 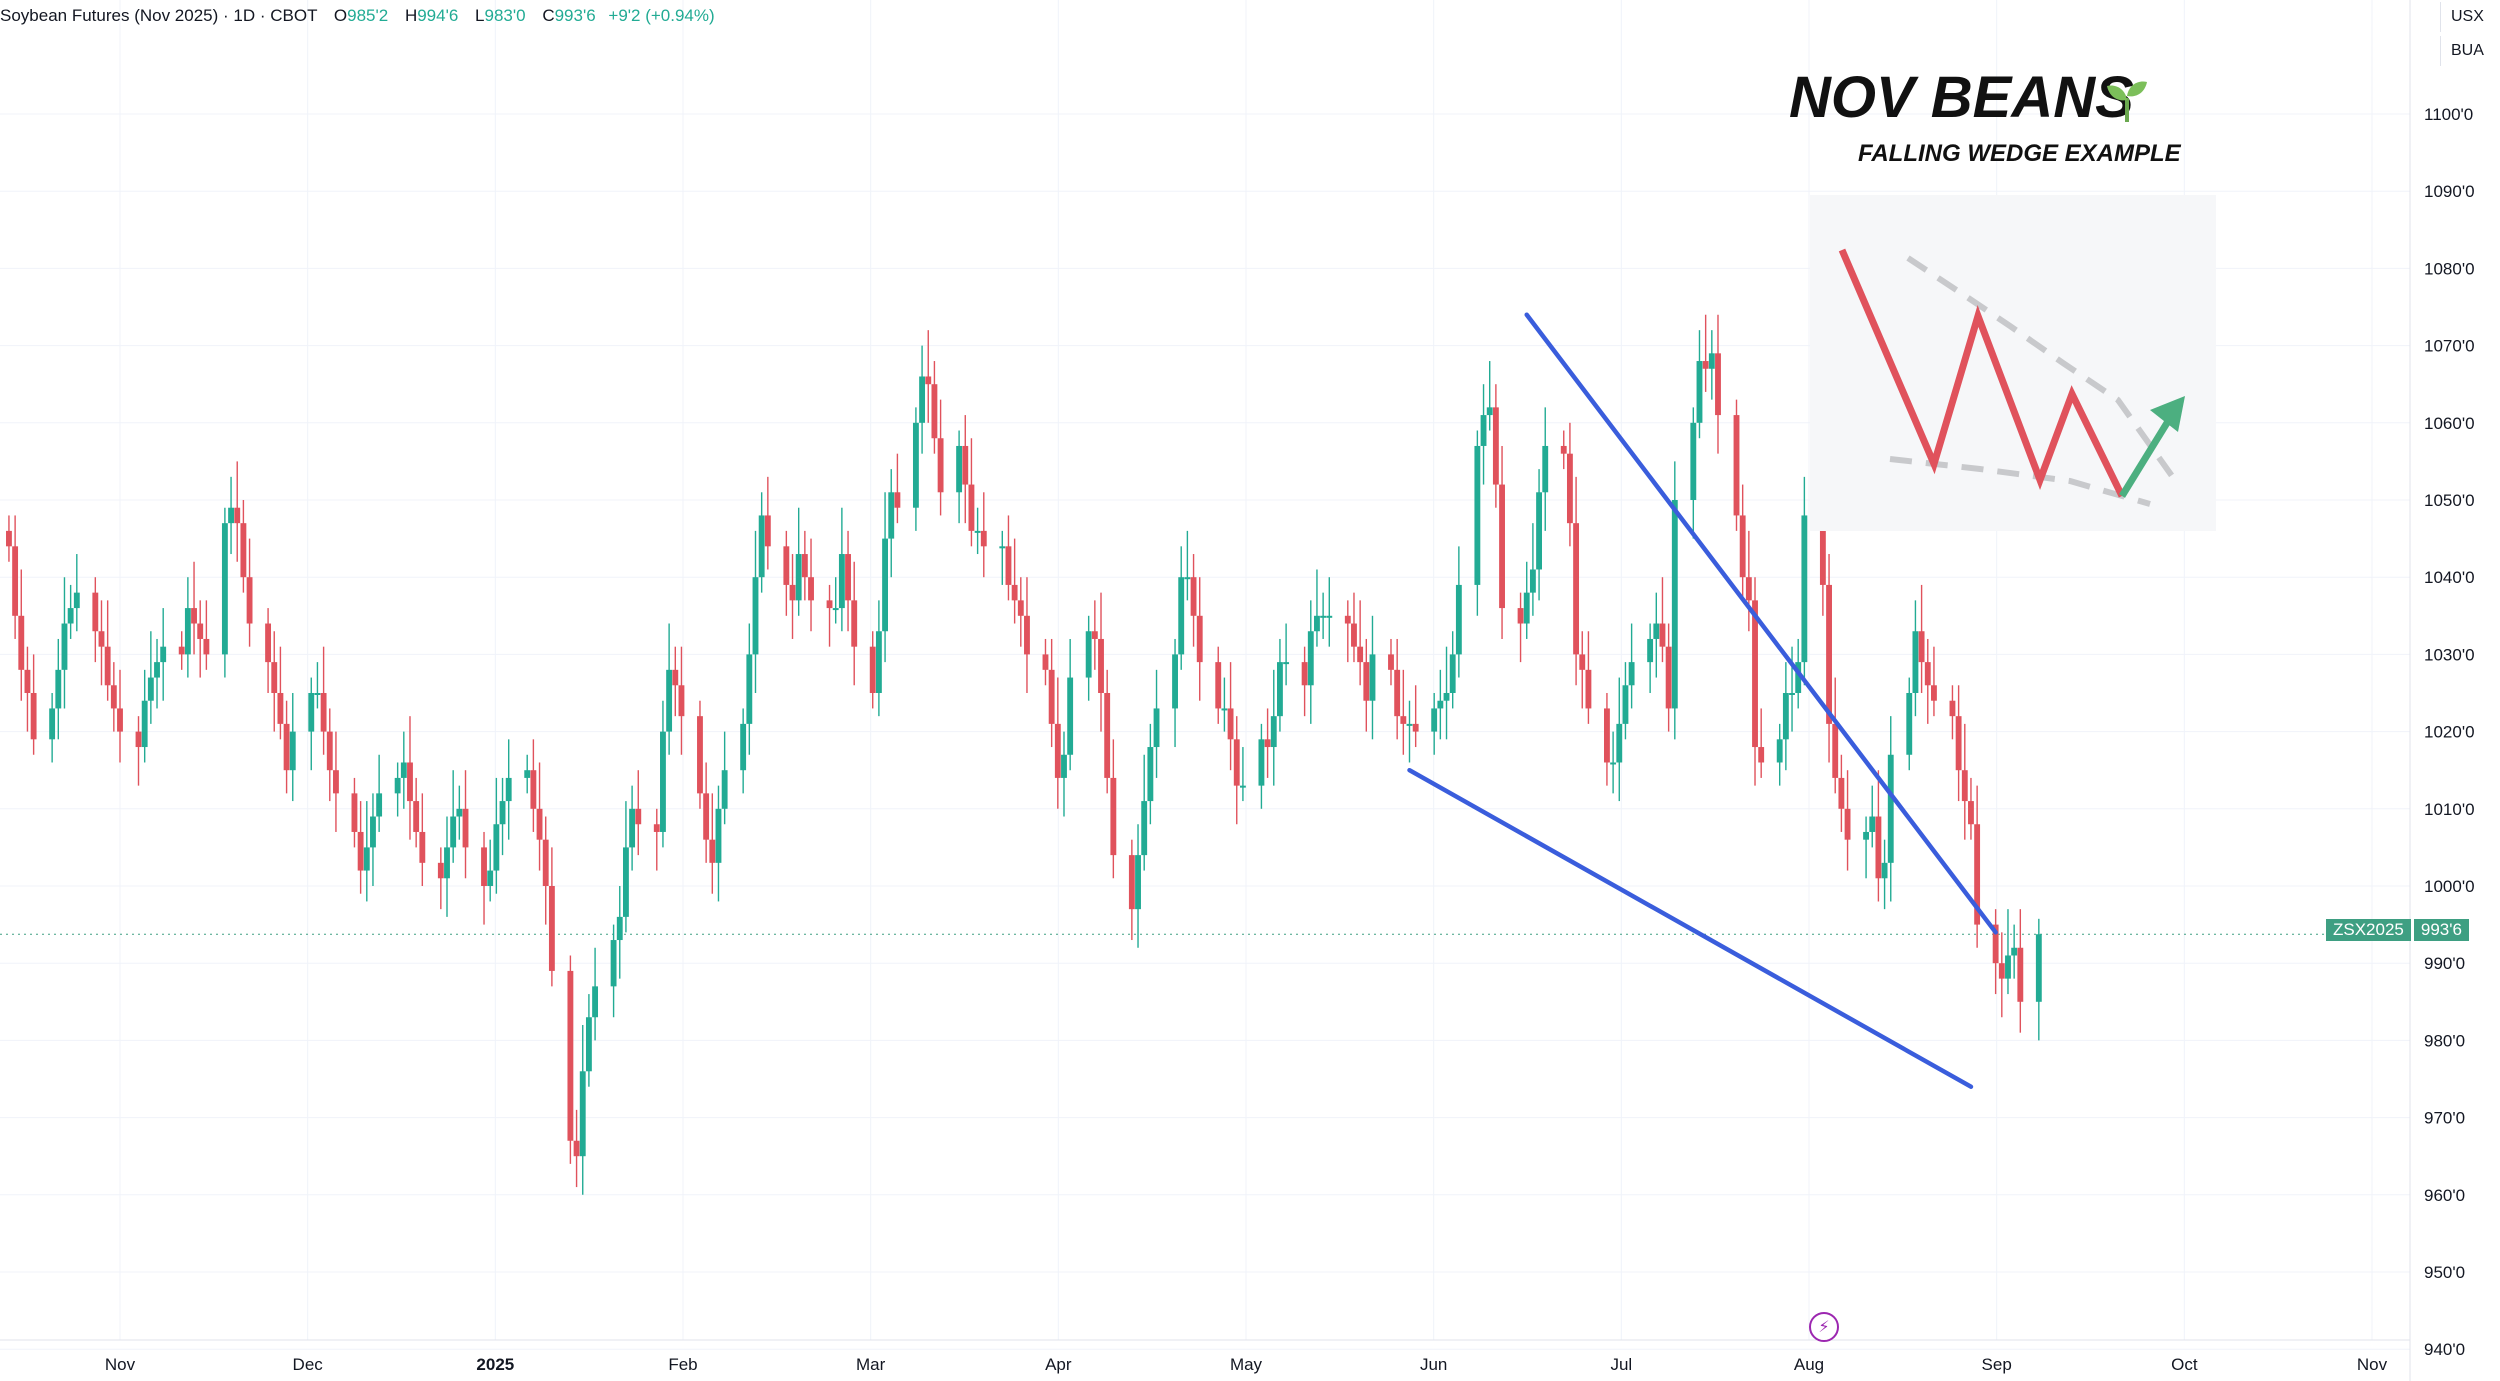 What do you see at coordinates (2470, 51) in the screenshot?
I see `volume-unit: BUA` at bounding box center [2470, 51].